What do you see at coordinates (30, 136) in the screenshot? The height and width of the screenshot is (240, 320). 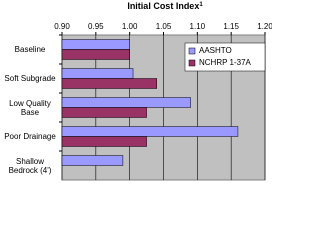 I see `y-tick-label: Poor Drainage` at bounding box center [30, 136].